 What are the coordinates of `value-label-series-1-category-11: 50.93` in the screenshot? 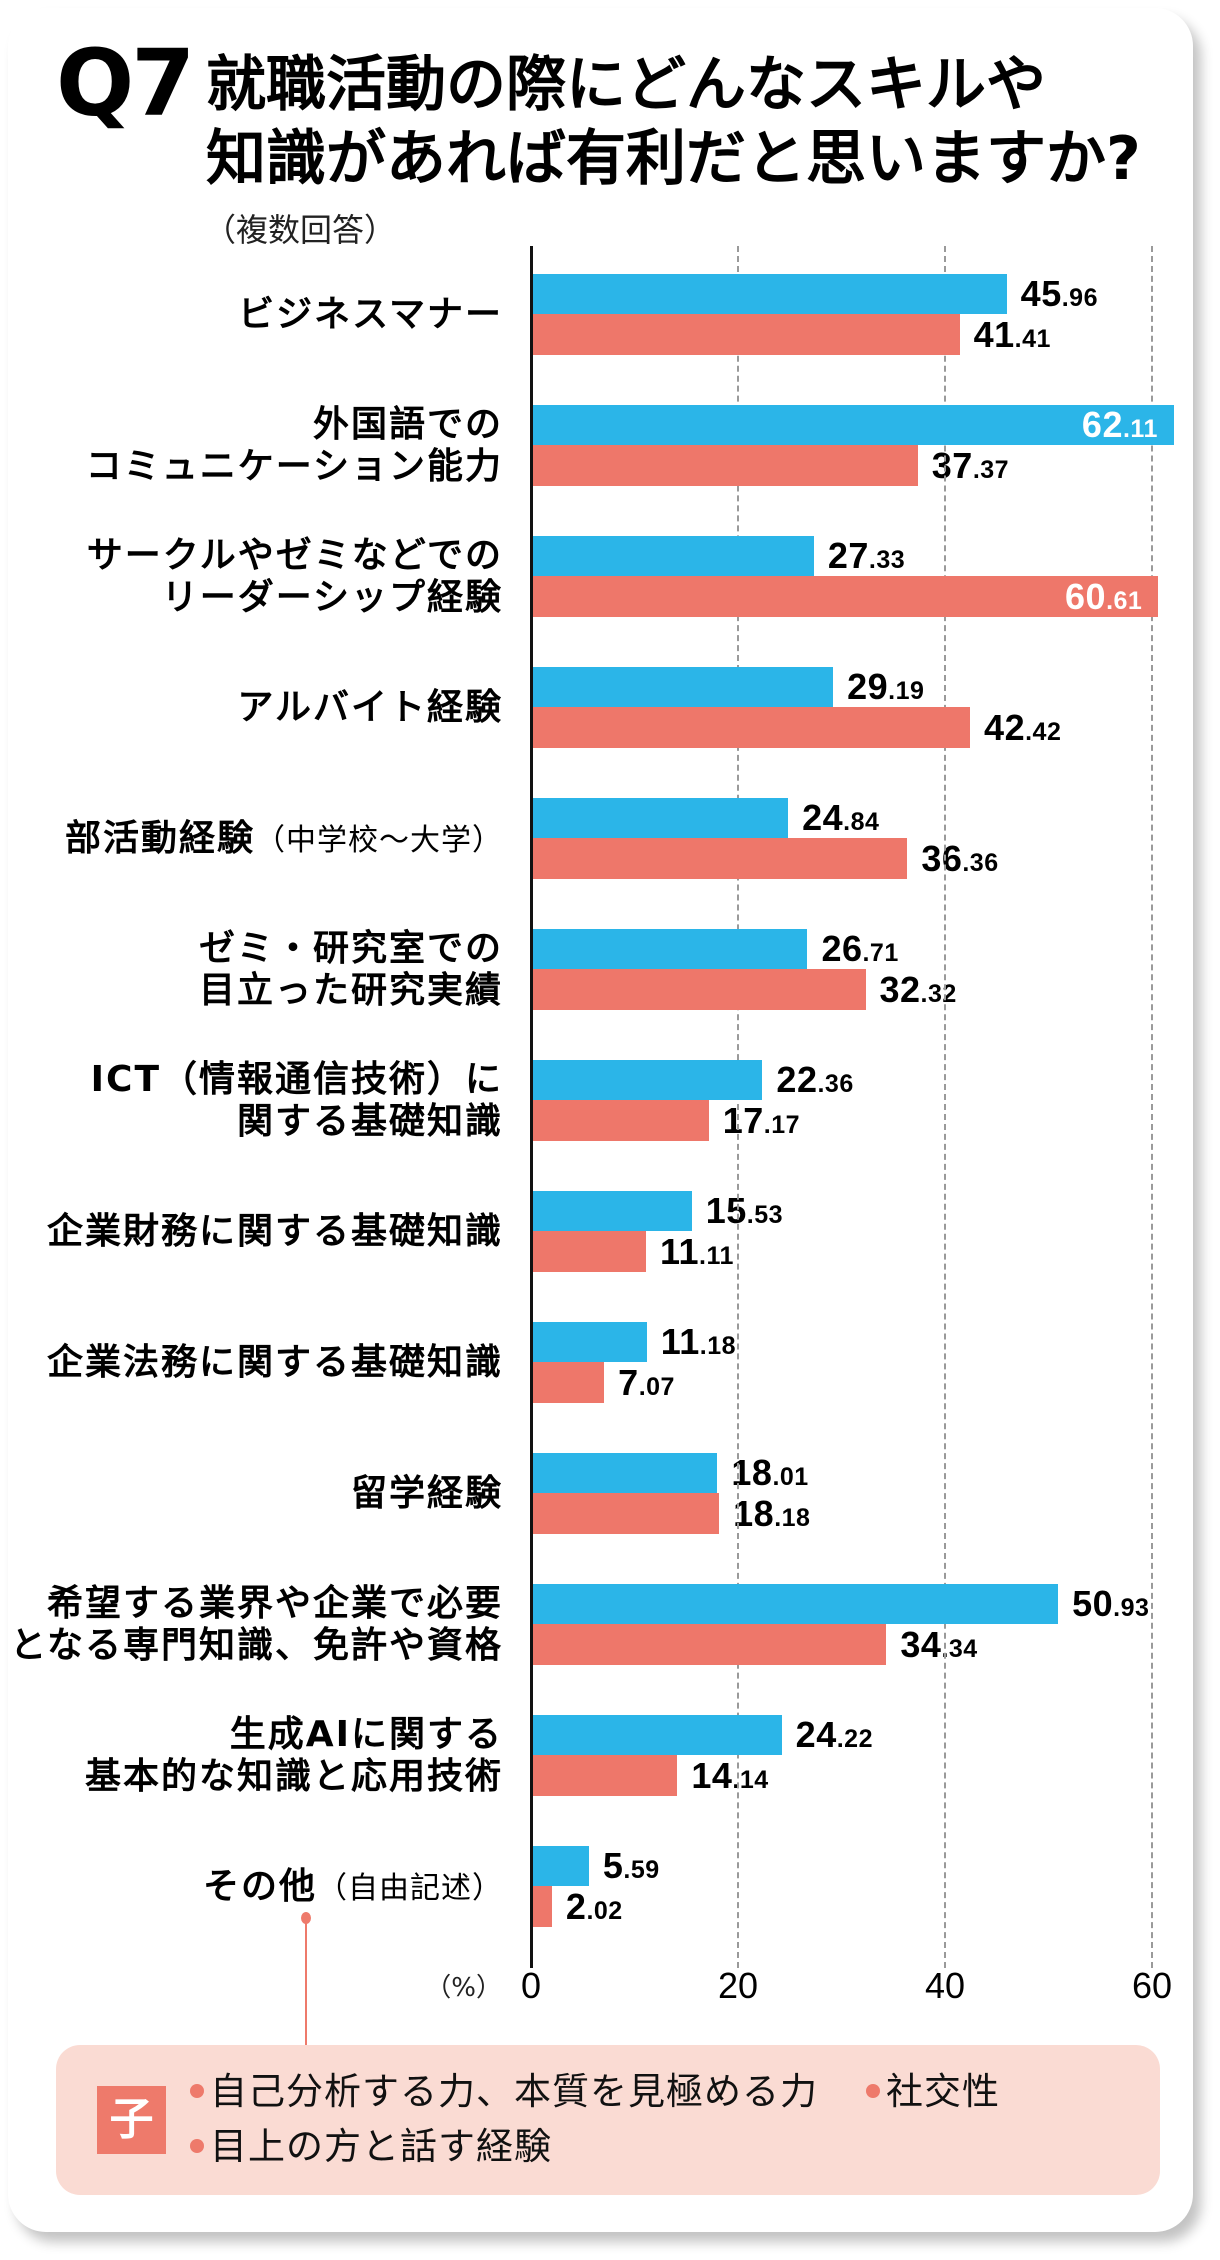 It's located at (1110, 1604).